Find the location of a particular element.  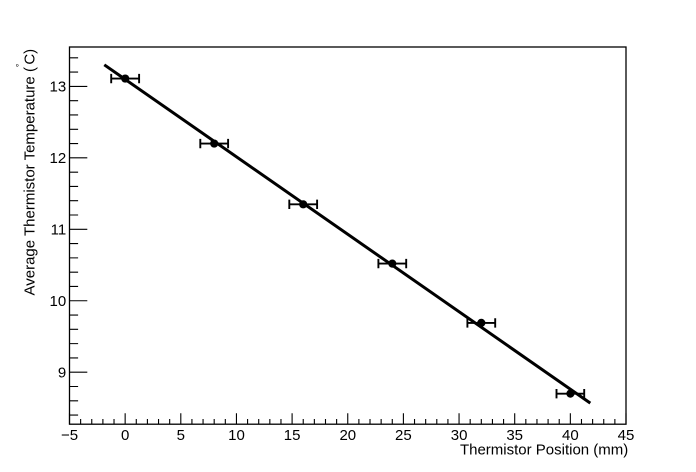

svg-text: 0 is located at coordinates (125, 435).